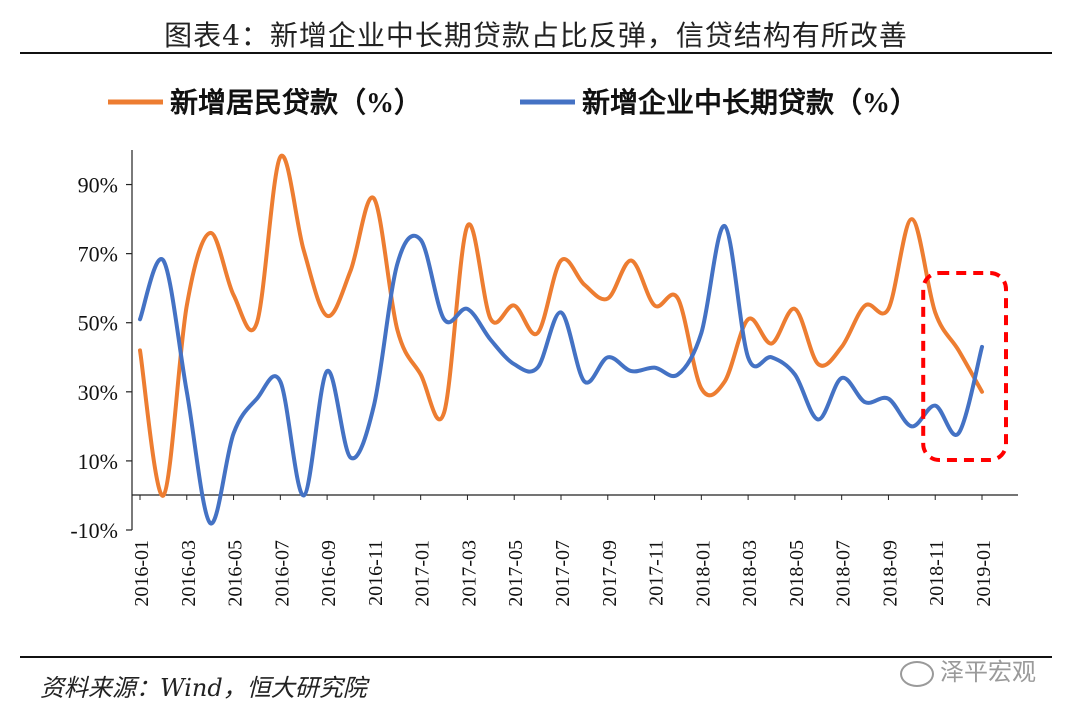  What do you see at coordinates (203, 688) in the screenshot?
I see `source-note: 资料来源：Wind，恒大研究院` at bounding box center [203, 688].